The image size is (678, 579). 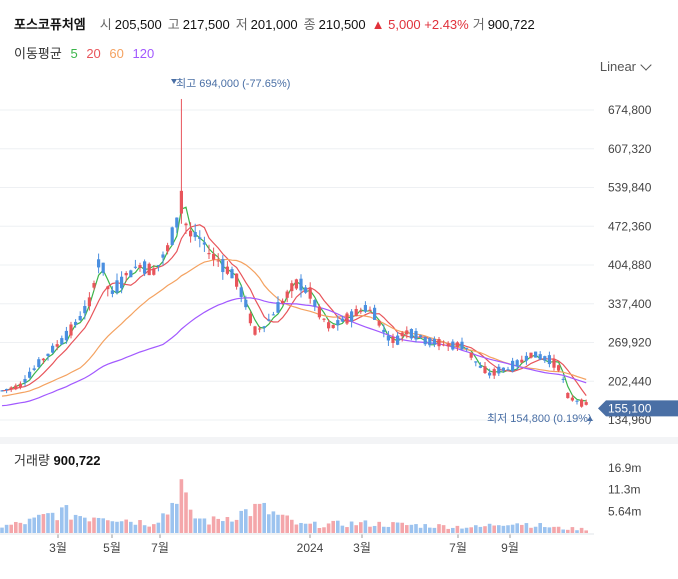 I want to click on volume-value: 900,722, so click(x=511, y=24).